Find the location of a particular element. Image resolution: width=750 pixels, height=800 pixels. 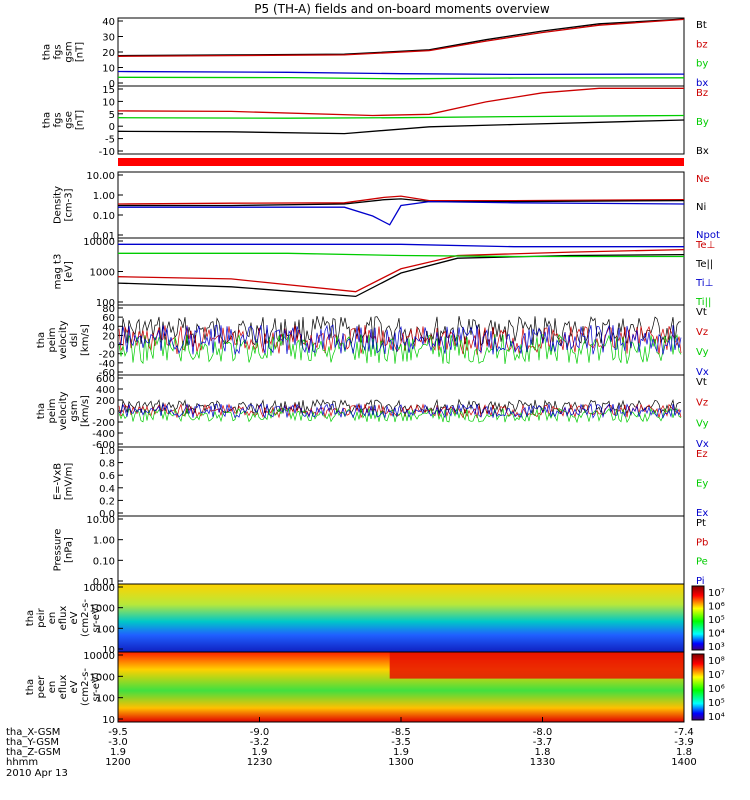

y-tick-label: 40 is located at coordinates (108, 327).